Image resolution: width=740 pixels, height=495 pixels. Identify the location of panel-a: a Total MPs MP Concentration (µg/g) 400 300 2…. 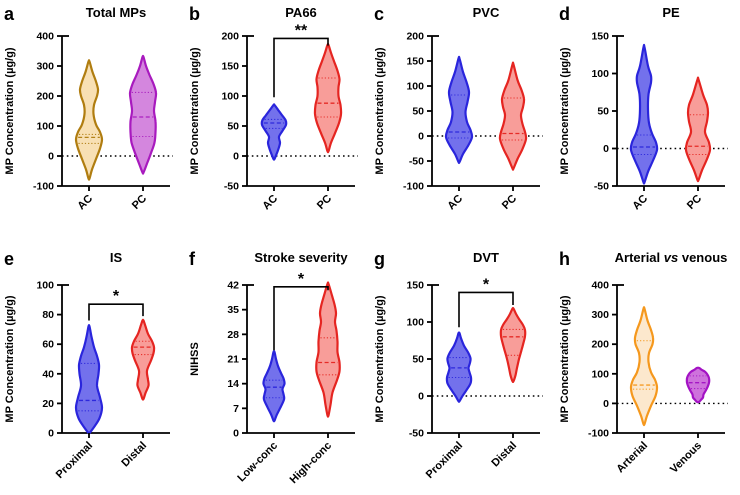
(92, 122).